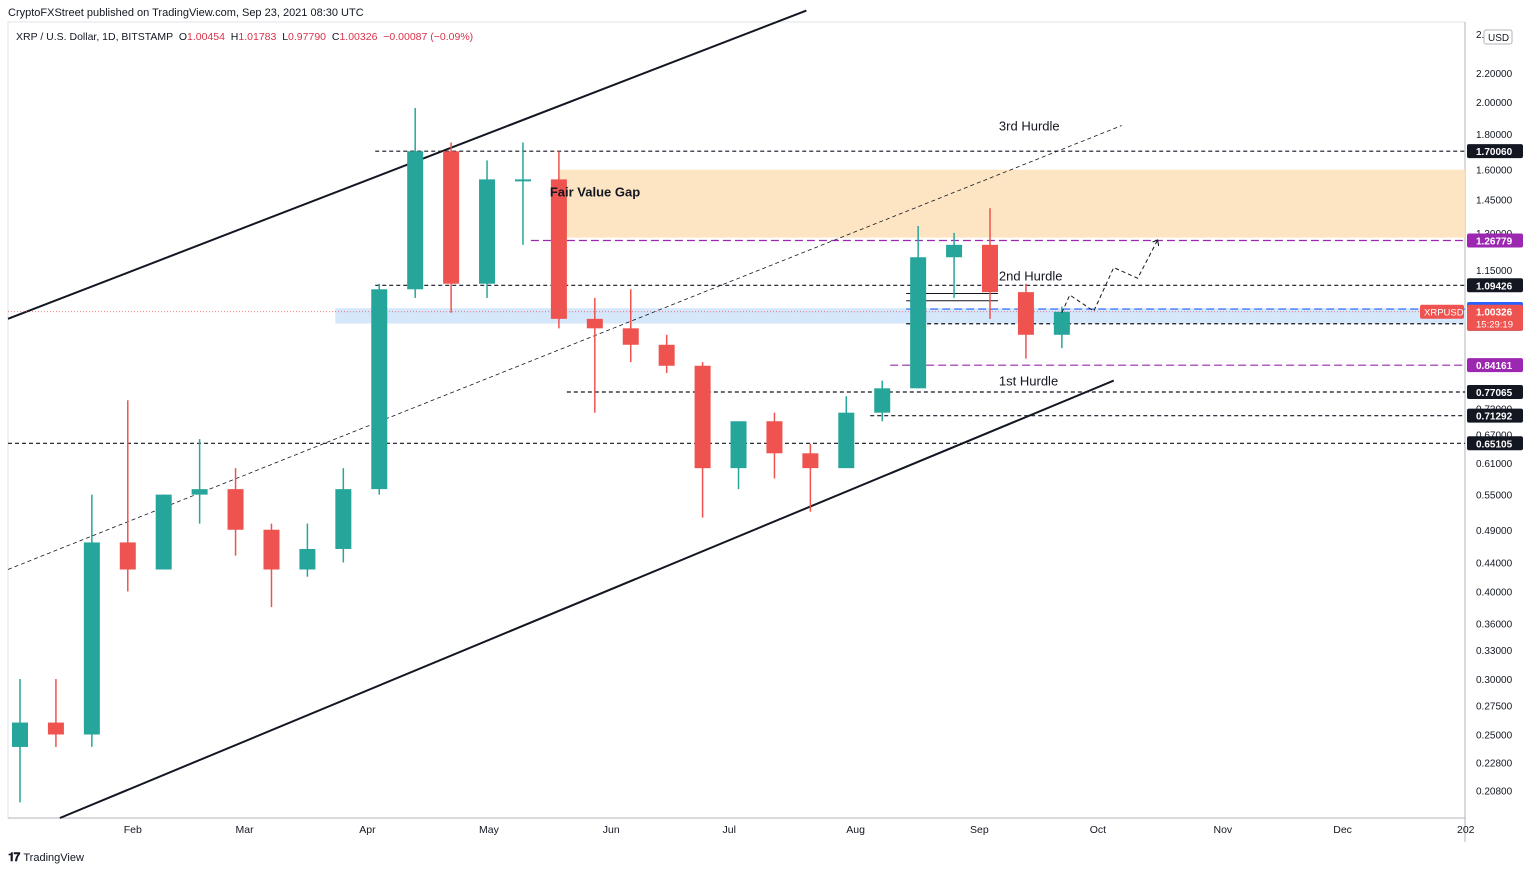 The image size is (1536, 873). Describe the element at coordinates (729, 830) in the screenshot. I see `x-tick-label: Jul` at that location.